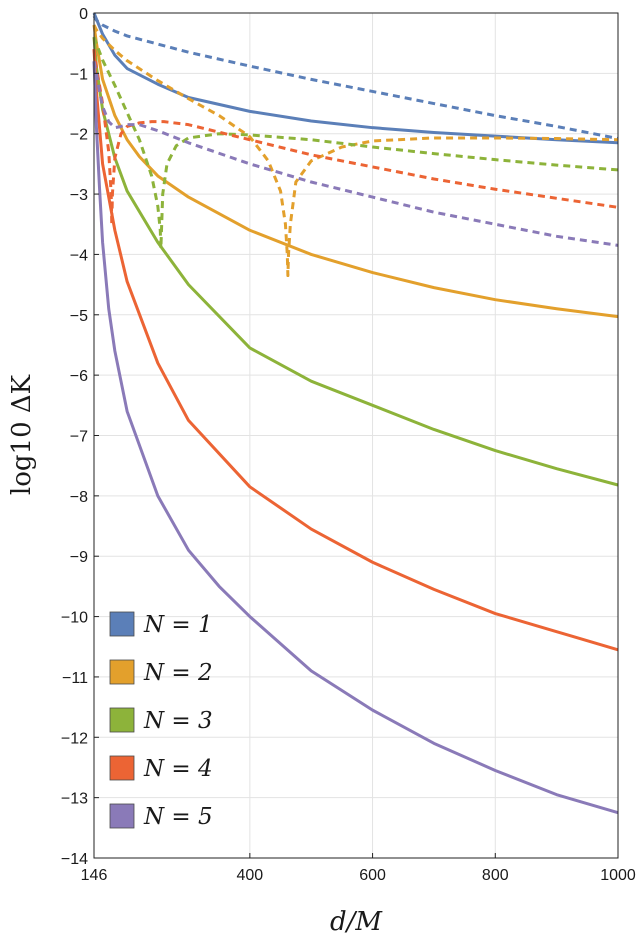 The image size is (642, 945). Describe the element at coordinates (83, 14) in the screenshot. I see `y-tick-label: 0` at that location.